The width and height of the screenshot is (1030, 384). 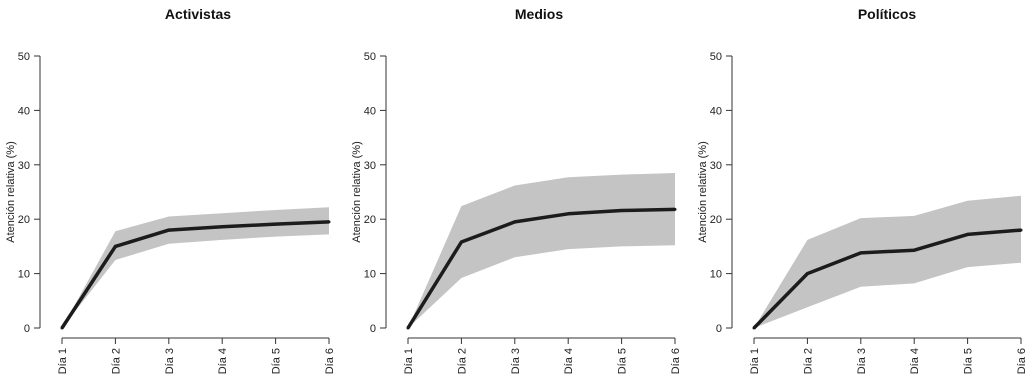 I want to click on chart-title: Activistas, so click(x=198, y=14).